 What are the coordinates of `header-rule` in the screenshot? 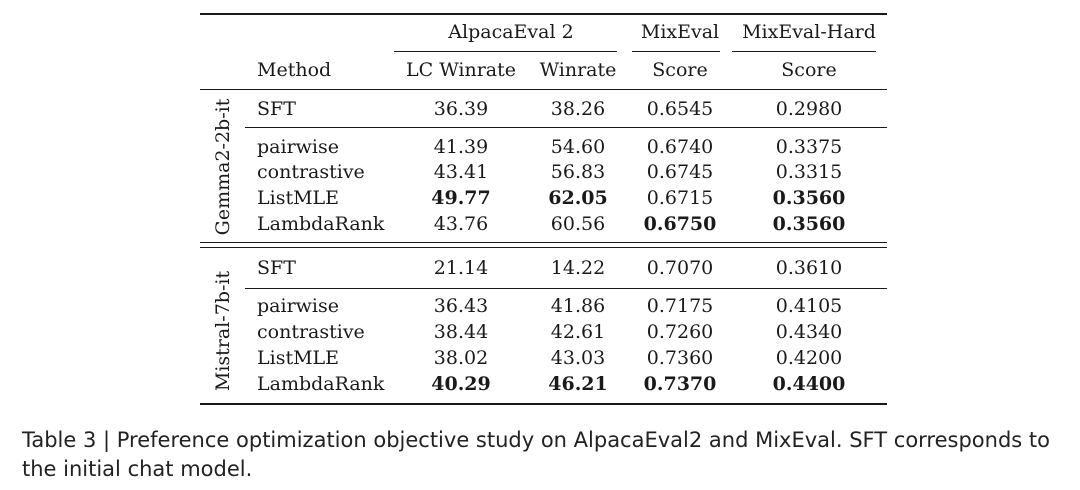 It's located at (543, 89).